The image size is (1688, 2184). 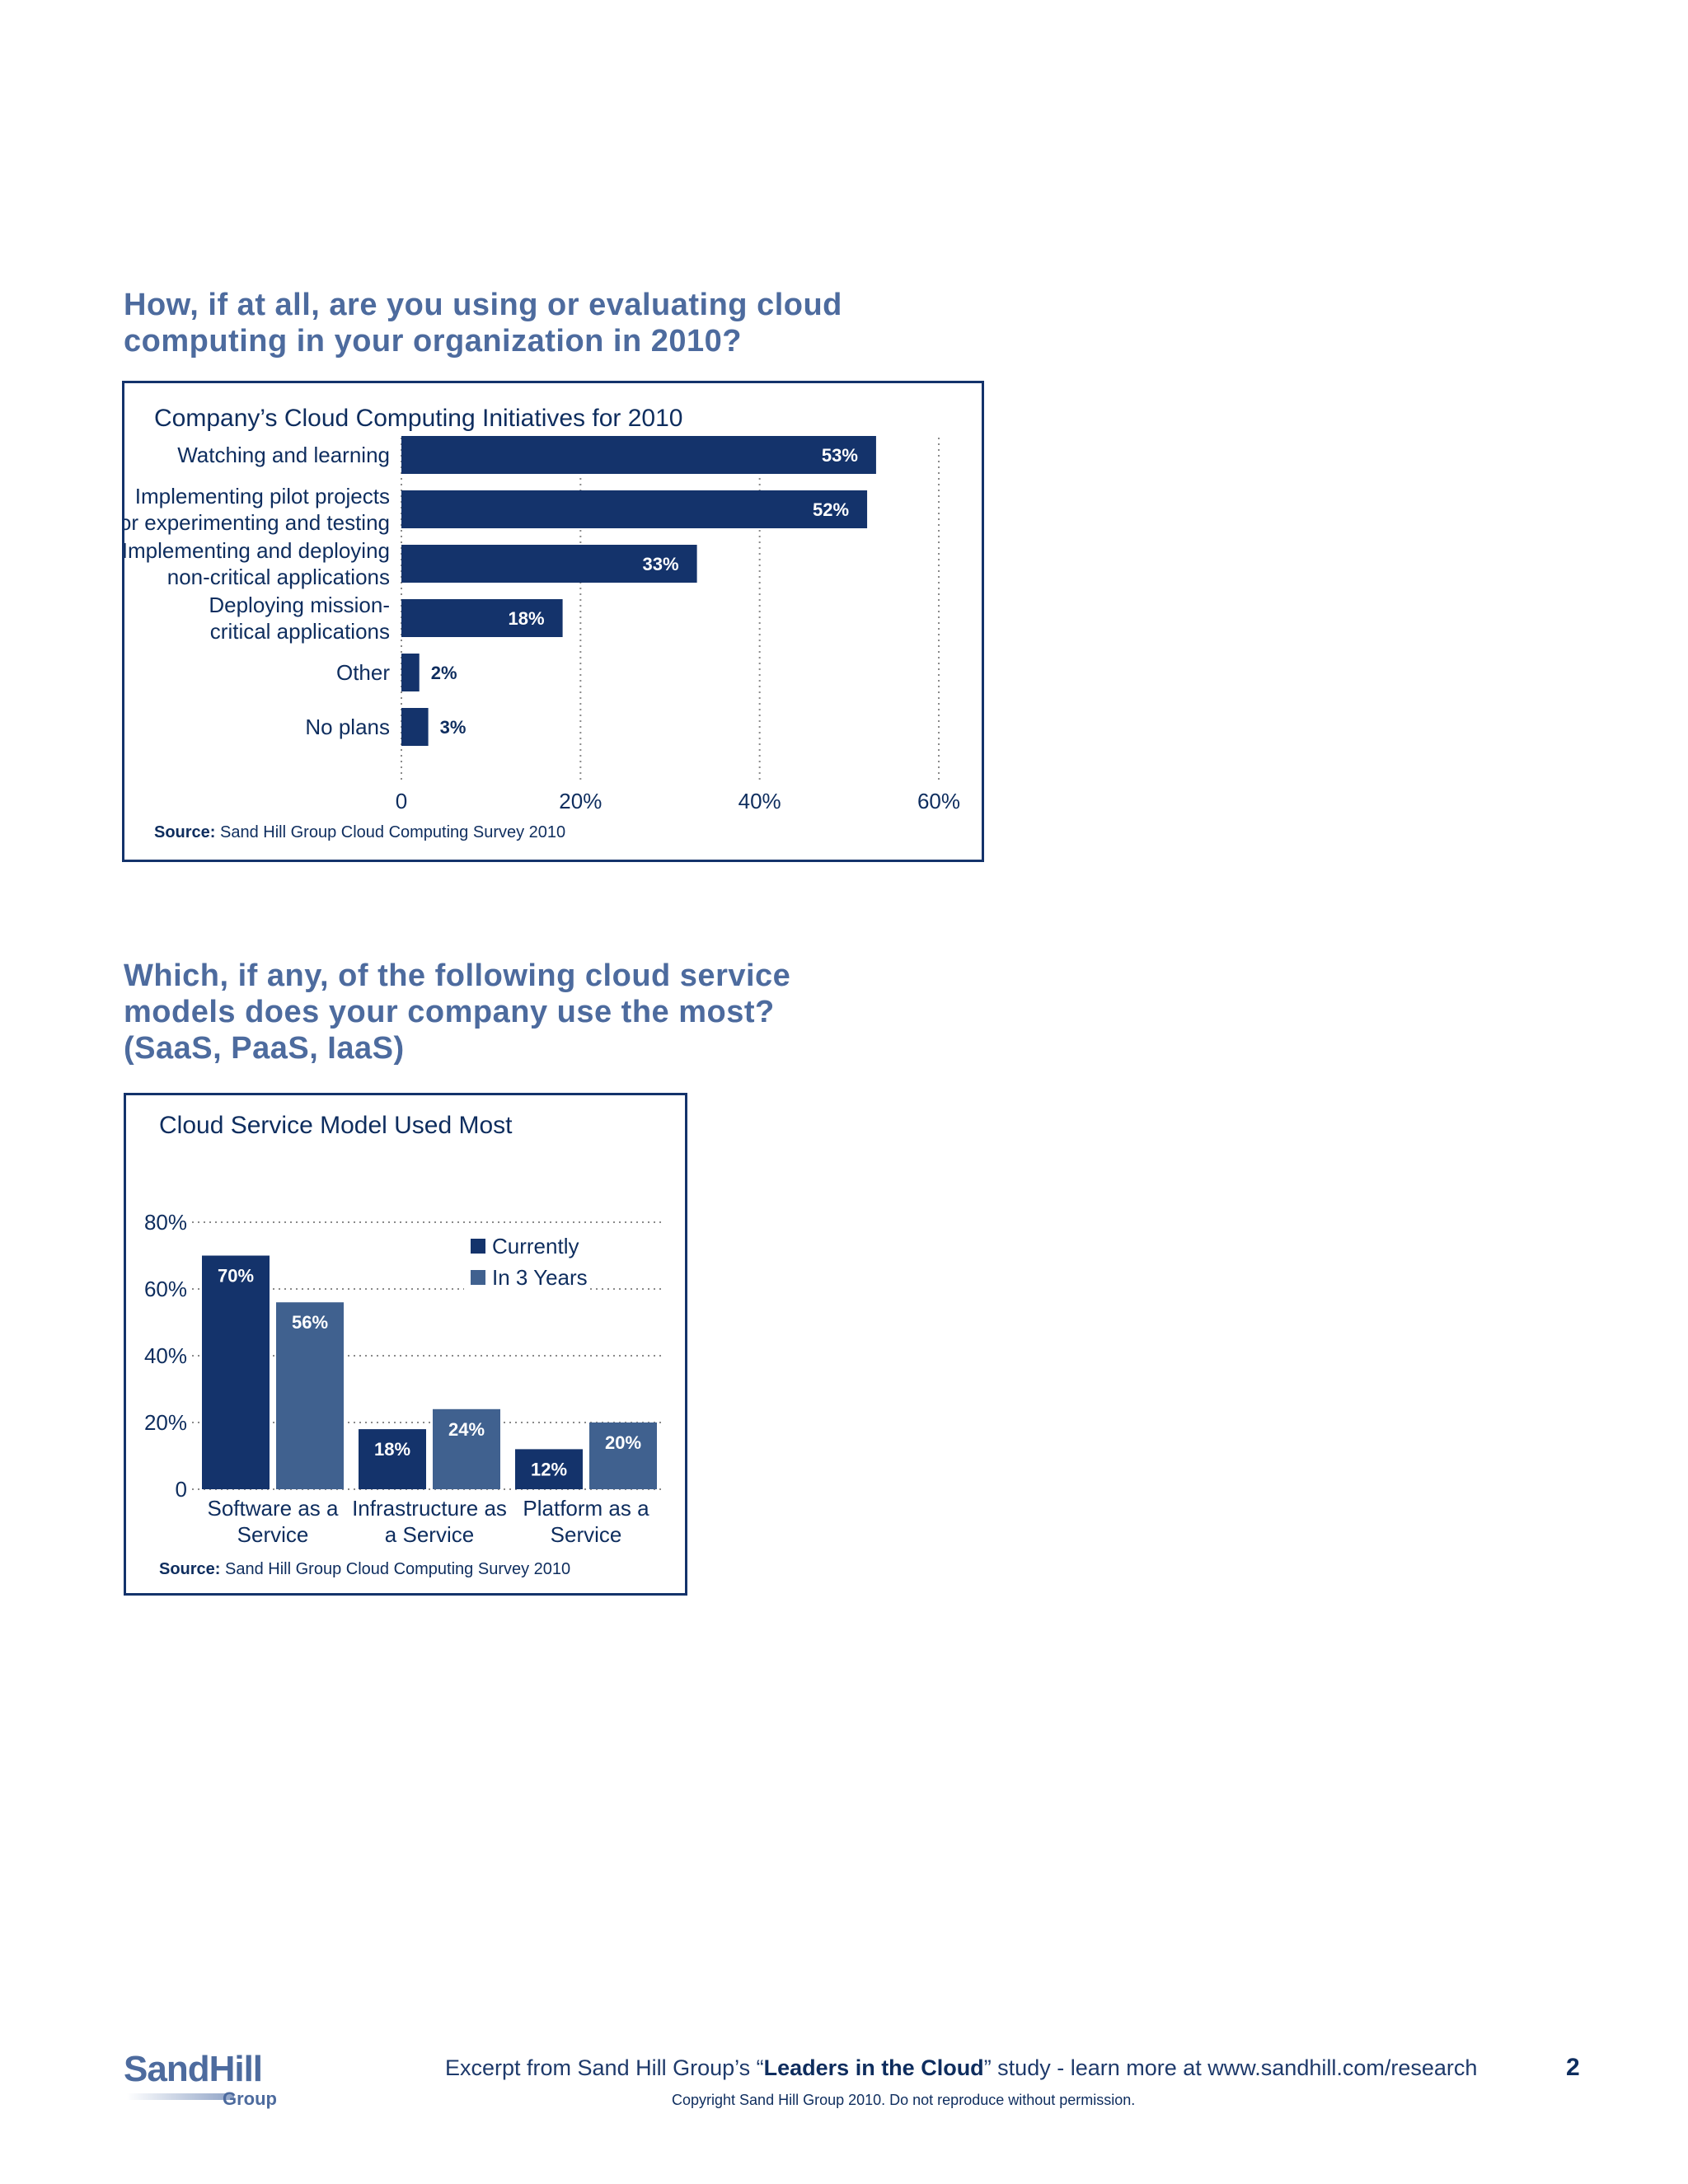 What do you see at coordinates (433, 341) in the screenshot?
I see `question-1-line: computing in your organization in 2010?` at bounding box center [433, 341].